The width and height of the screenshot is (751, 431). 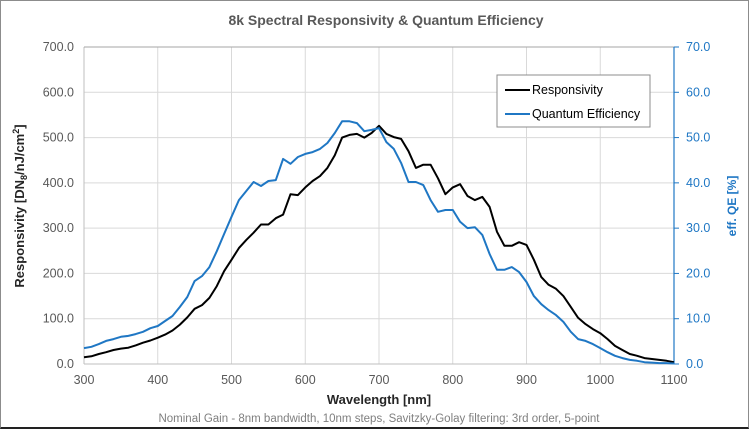 What do you see at coordinates (231, 380) in the screenshot?
I see `x-tick-label: 500` at bounding box center [231, 380].